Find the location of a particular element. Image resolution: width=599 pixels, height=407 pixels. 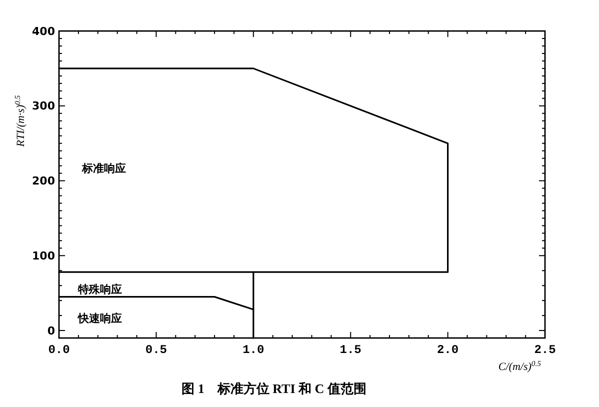

x-axis-title: C/(m/s)$^{0.5}$ is located at coordinates (520, 365).